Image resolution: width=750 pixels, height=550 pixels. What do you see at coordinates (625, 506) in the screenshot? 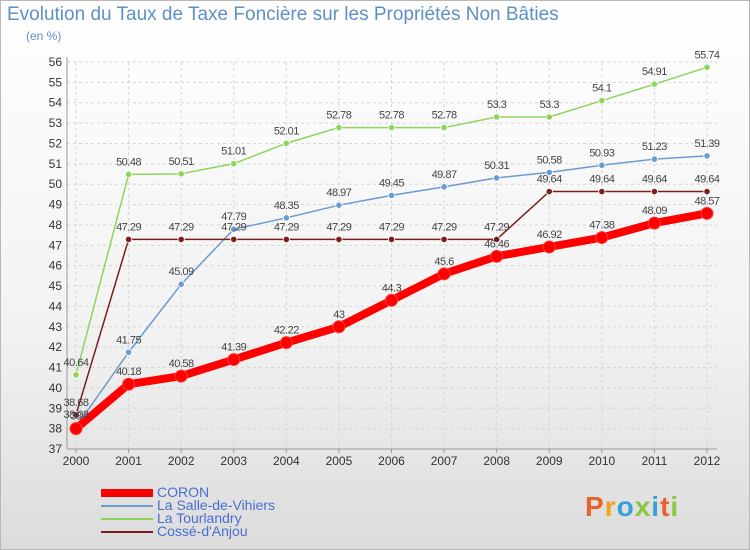
I see `logo-letter: o` at bounding box center [625, 506].